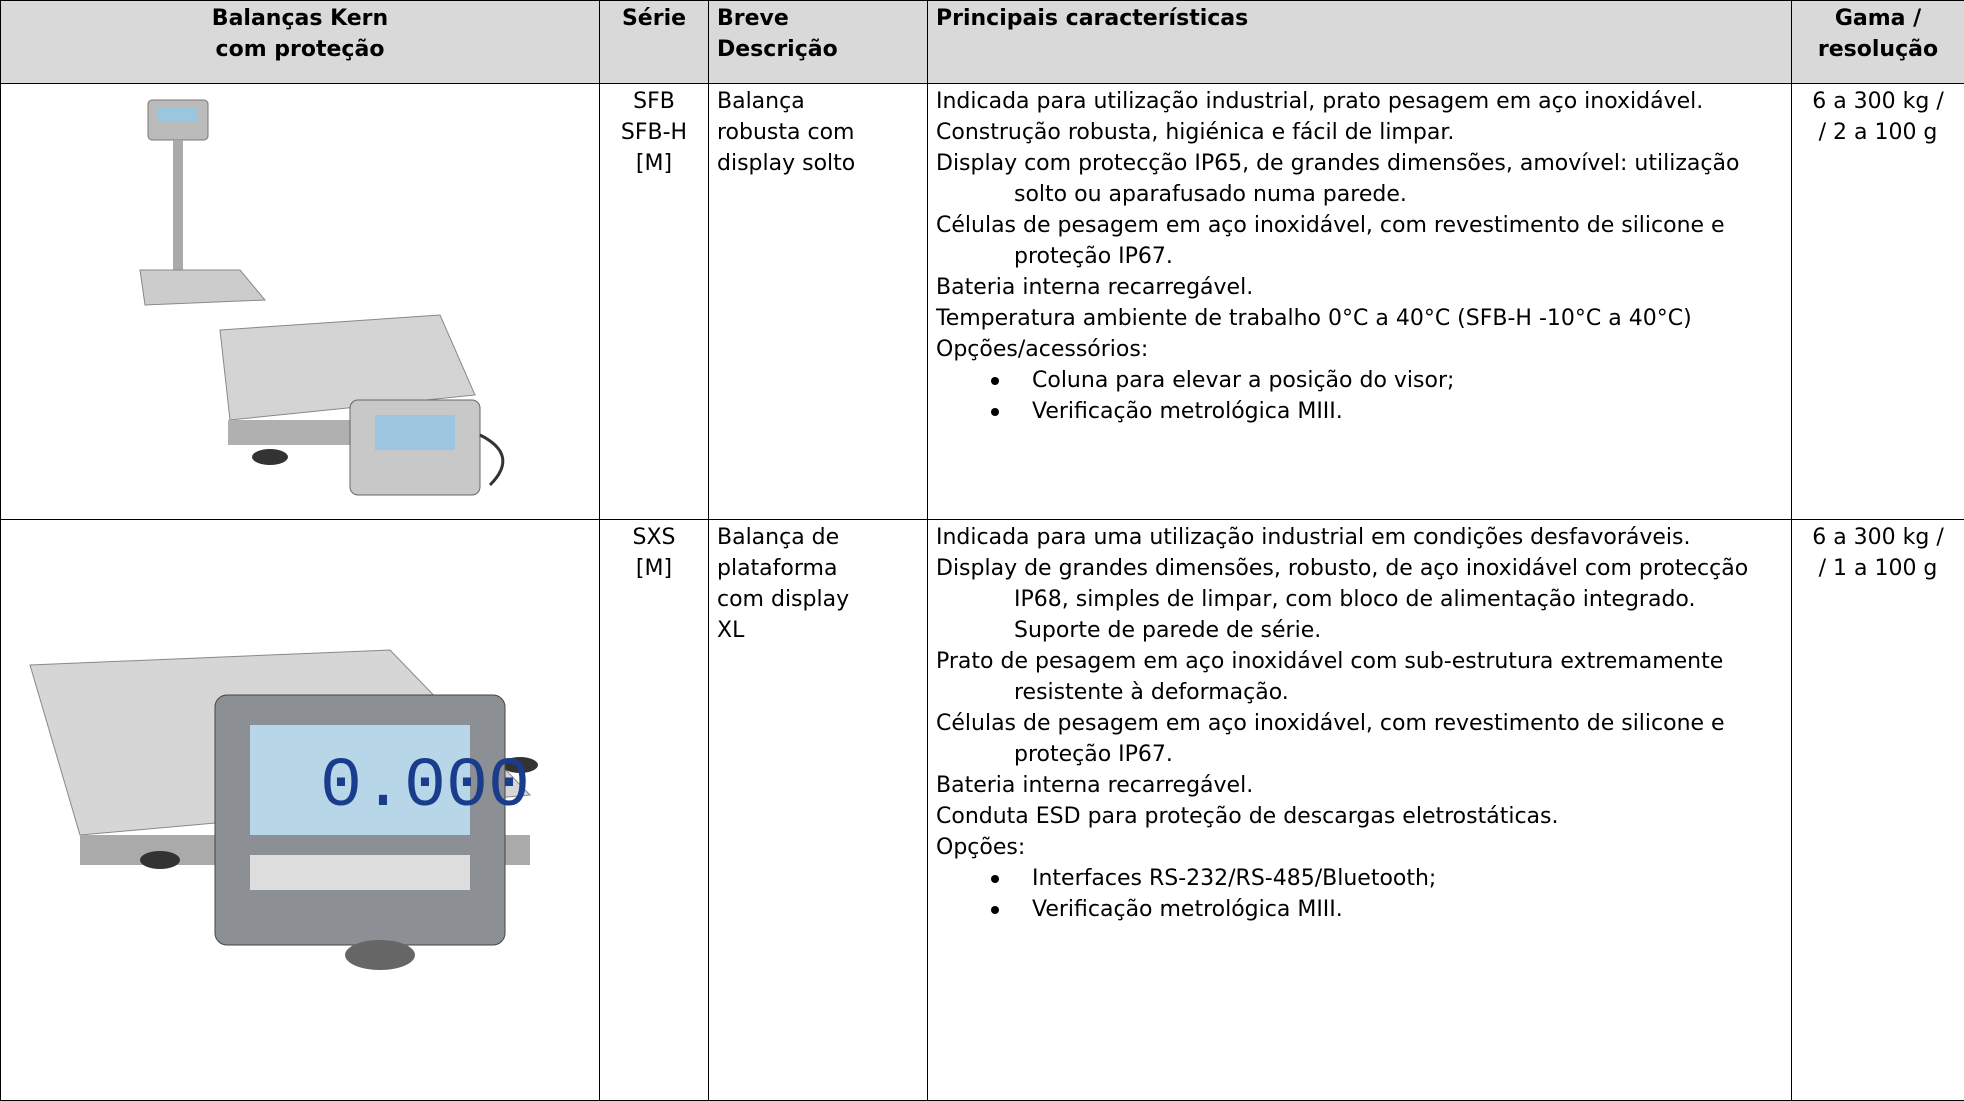 This screenshot has height=1101, width=1964. What do you see at coordinates (981, 847) in the screenshot?
I see `feature-text: Opções:` at bounding box center [981, 847].